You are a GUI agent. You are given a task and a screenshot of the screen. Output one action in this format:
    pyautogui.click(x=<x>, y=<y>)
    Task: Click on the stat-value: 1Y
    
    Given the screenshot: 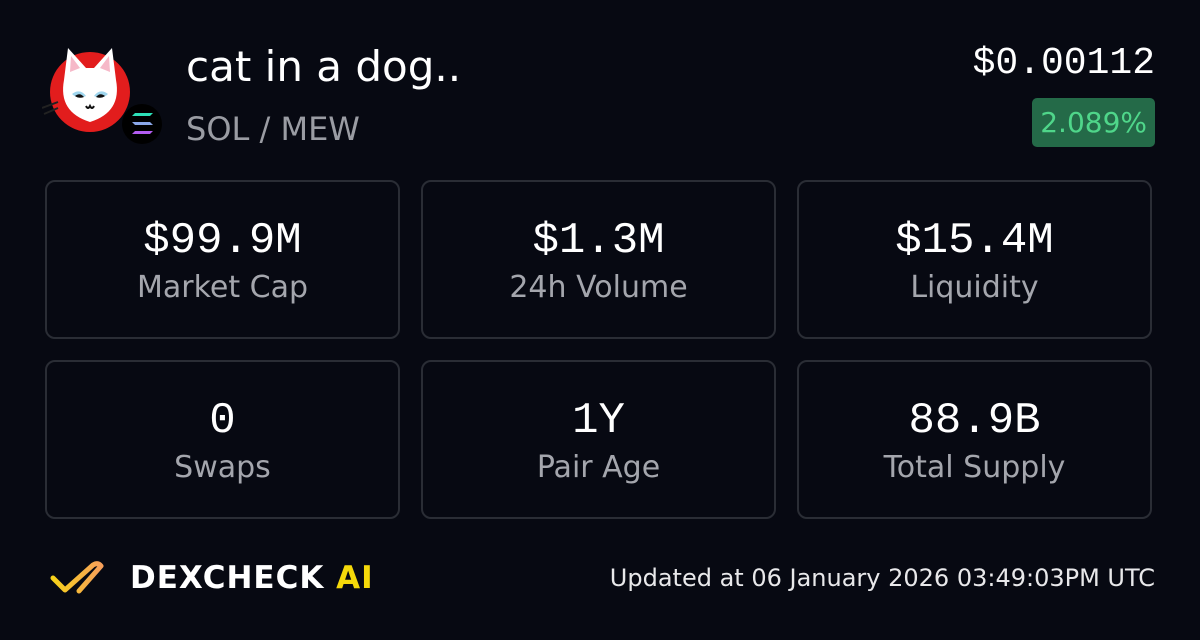 What is the action you would take?
    pyautogui.click(x=598, y=421)
    